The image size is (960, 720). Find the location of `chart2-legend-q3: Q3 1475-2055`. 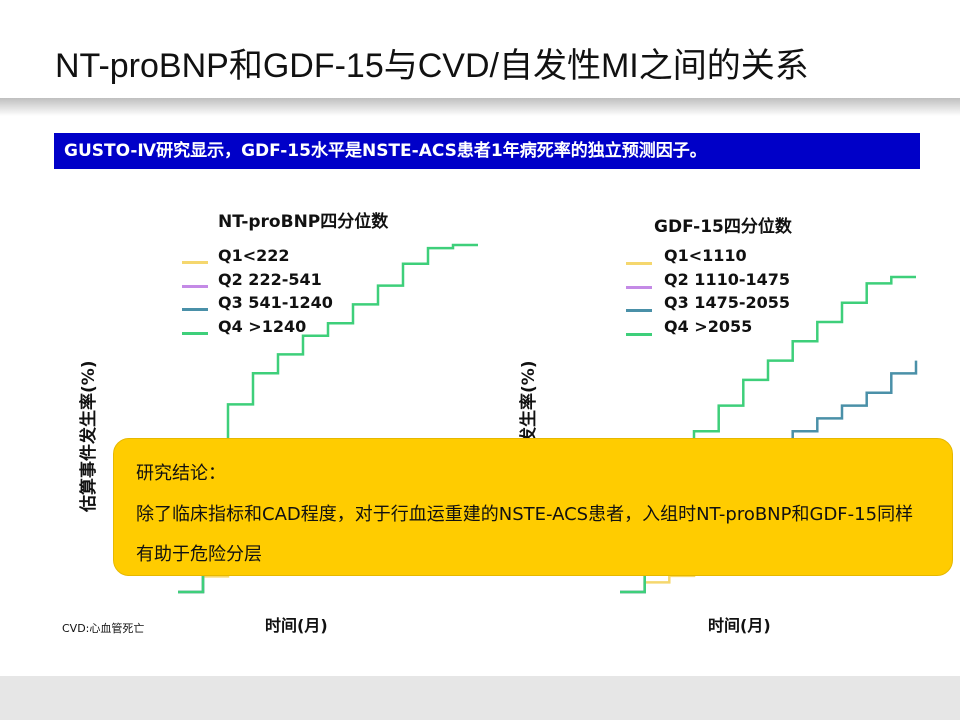

chart2-legend-q3: Q3 1475-2055 is located at coordinates (727, 302).